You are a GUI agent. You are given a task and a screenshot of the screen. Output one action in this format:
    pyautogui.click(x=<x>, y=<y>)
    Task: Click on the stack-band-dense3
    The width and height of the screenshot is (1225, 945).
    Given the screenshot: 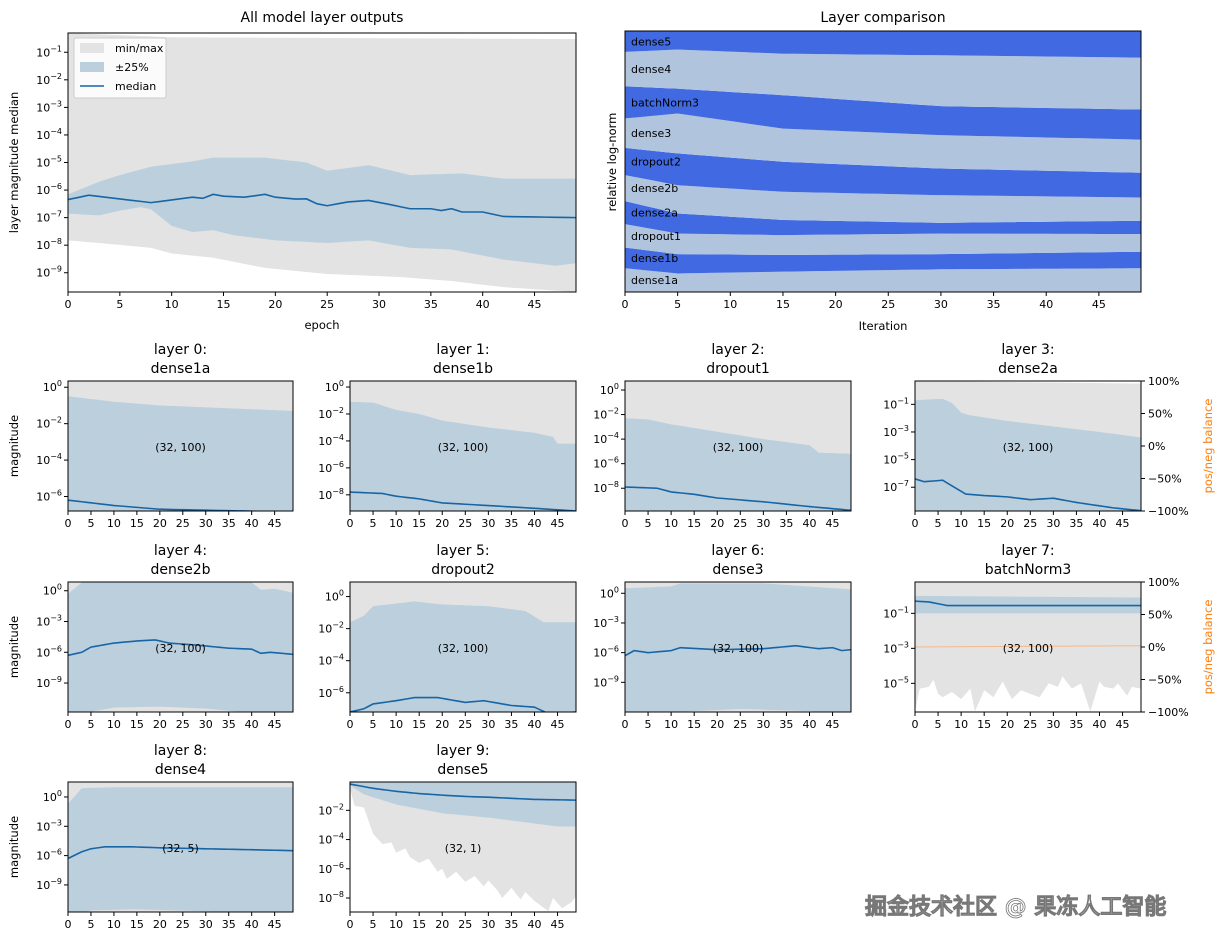 What is the action you would take?
    pyautogui.click(x=883, y=143)
    